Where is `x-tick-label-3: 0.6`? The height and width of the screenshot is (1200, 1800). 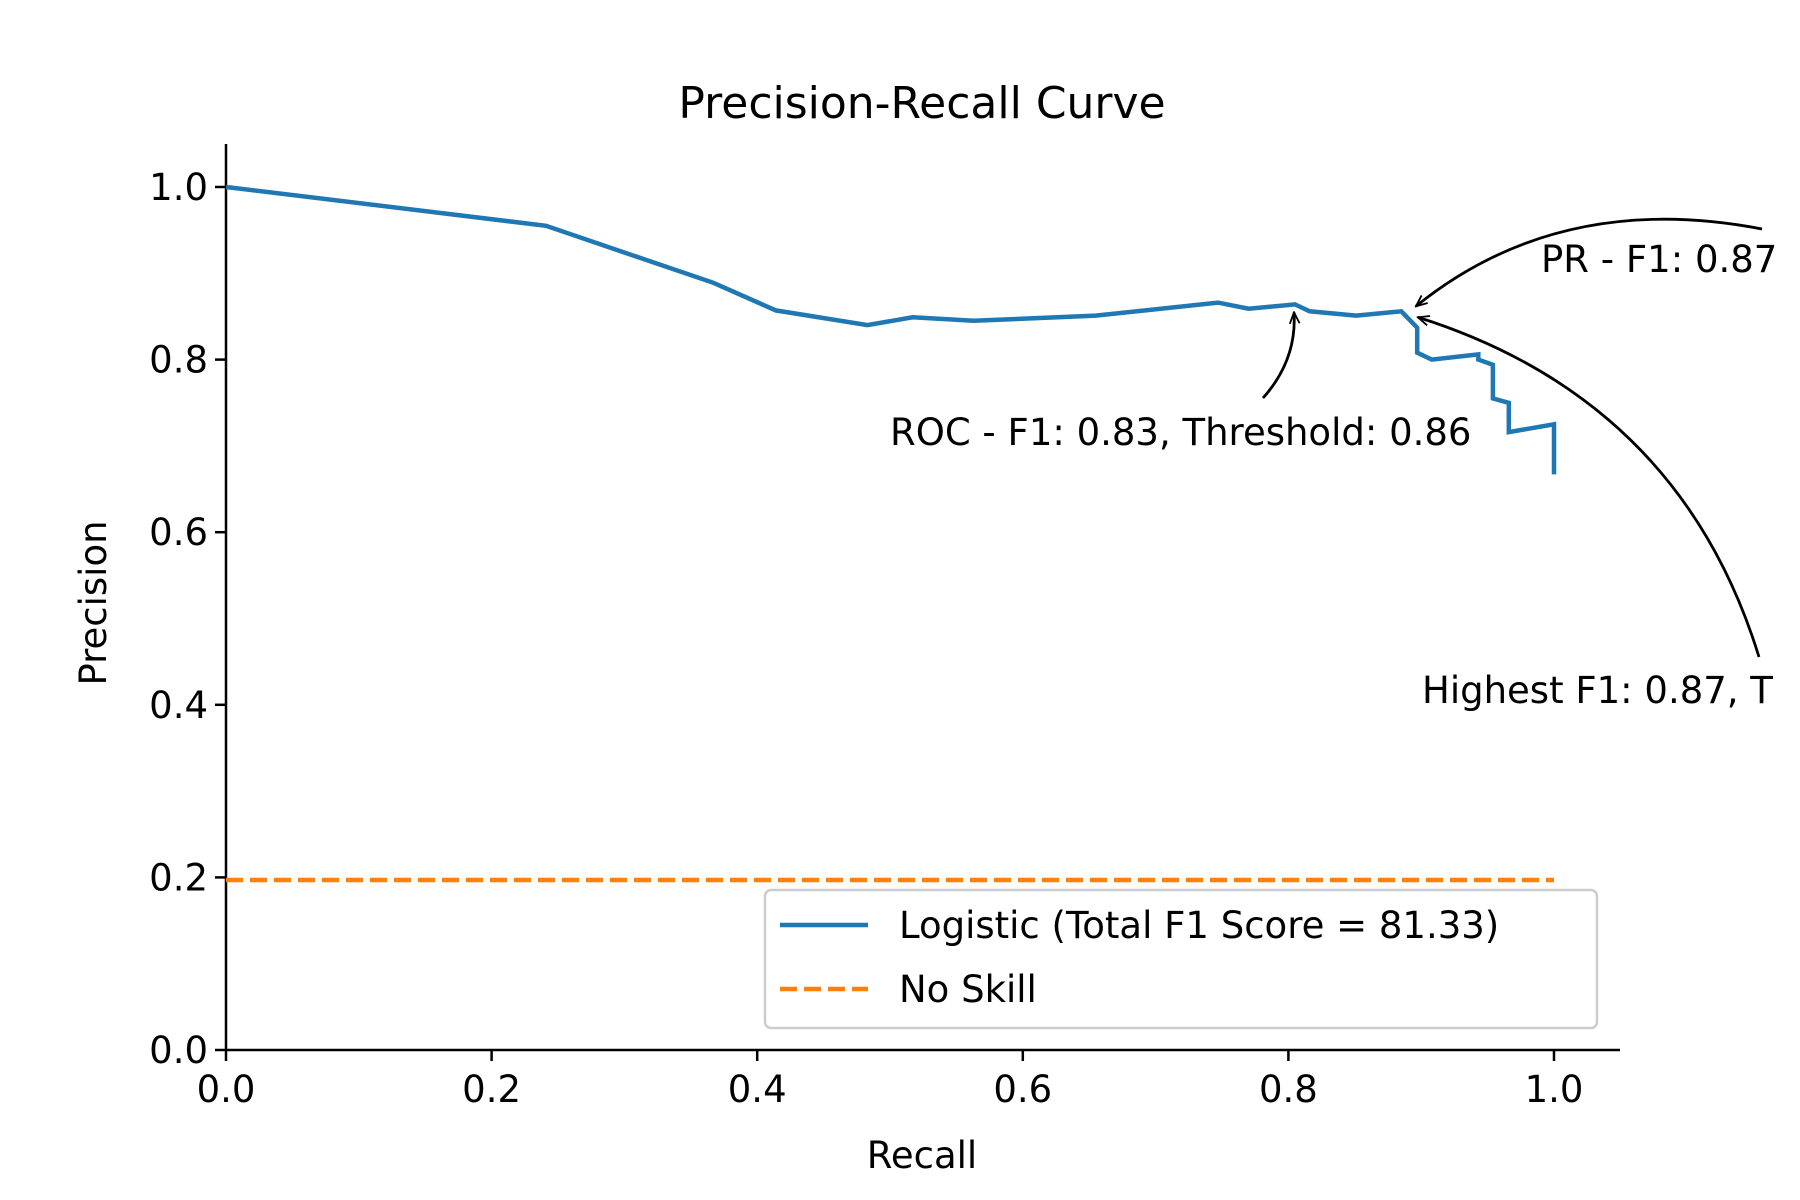 x-tick-label-3: 0.6 is located at coordinates (1022, 1089).